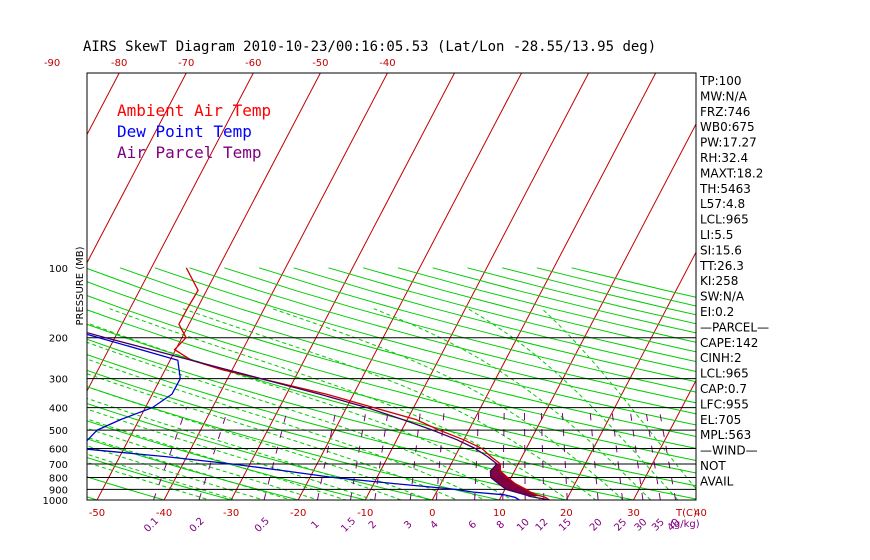  I want to click on stat-label: RH:32.4, so click(724, 158).